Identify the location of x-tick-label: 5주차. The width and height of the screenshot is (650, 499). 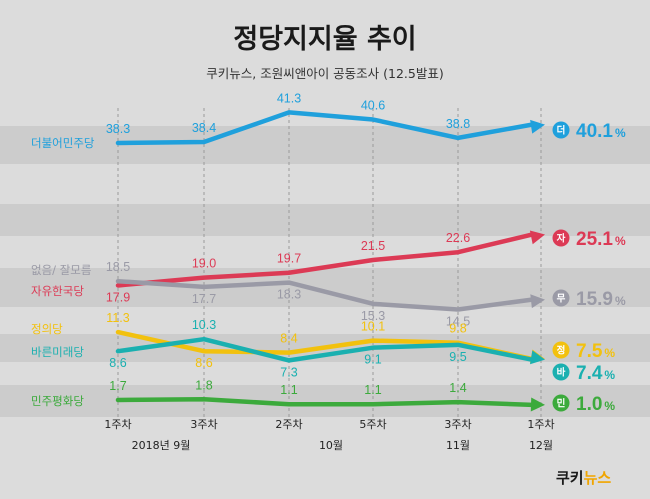
(372, 424).